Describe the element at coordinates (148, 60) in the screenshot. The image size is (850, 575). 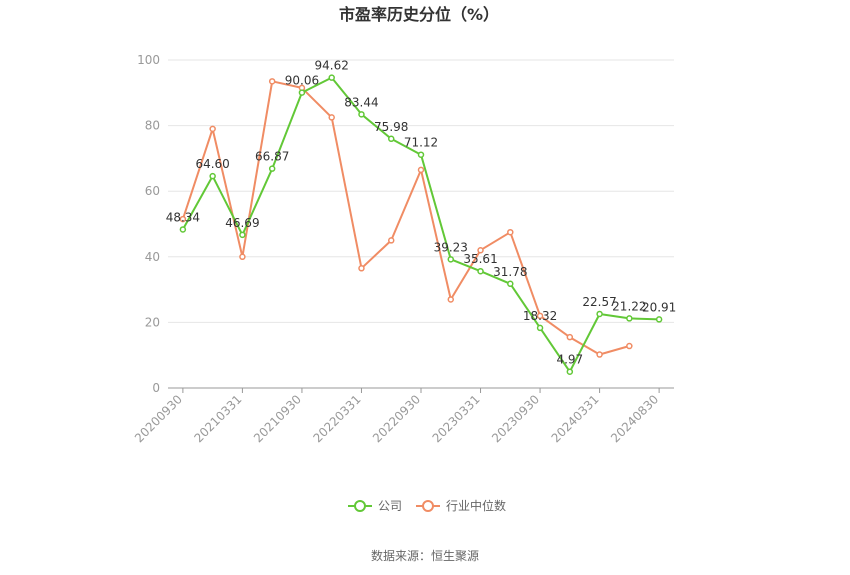
I see `y-tick-label: 100` at that location.